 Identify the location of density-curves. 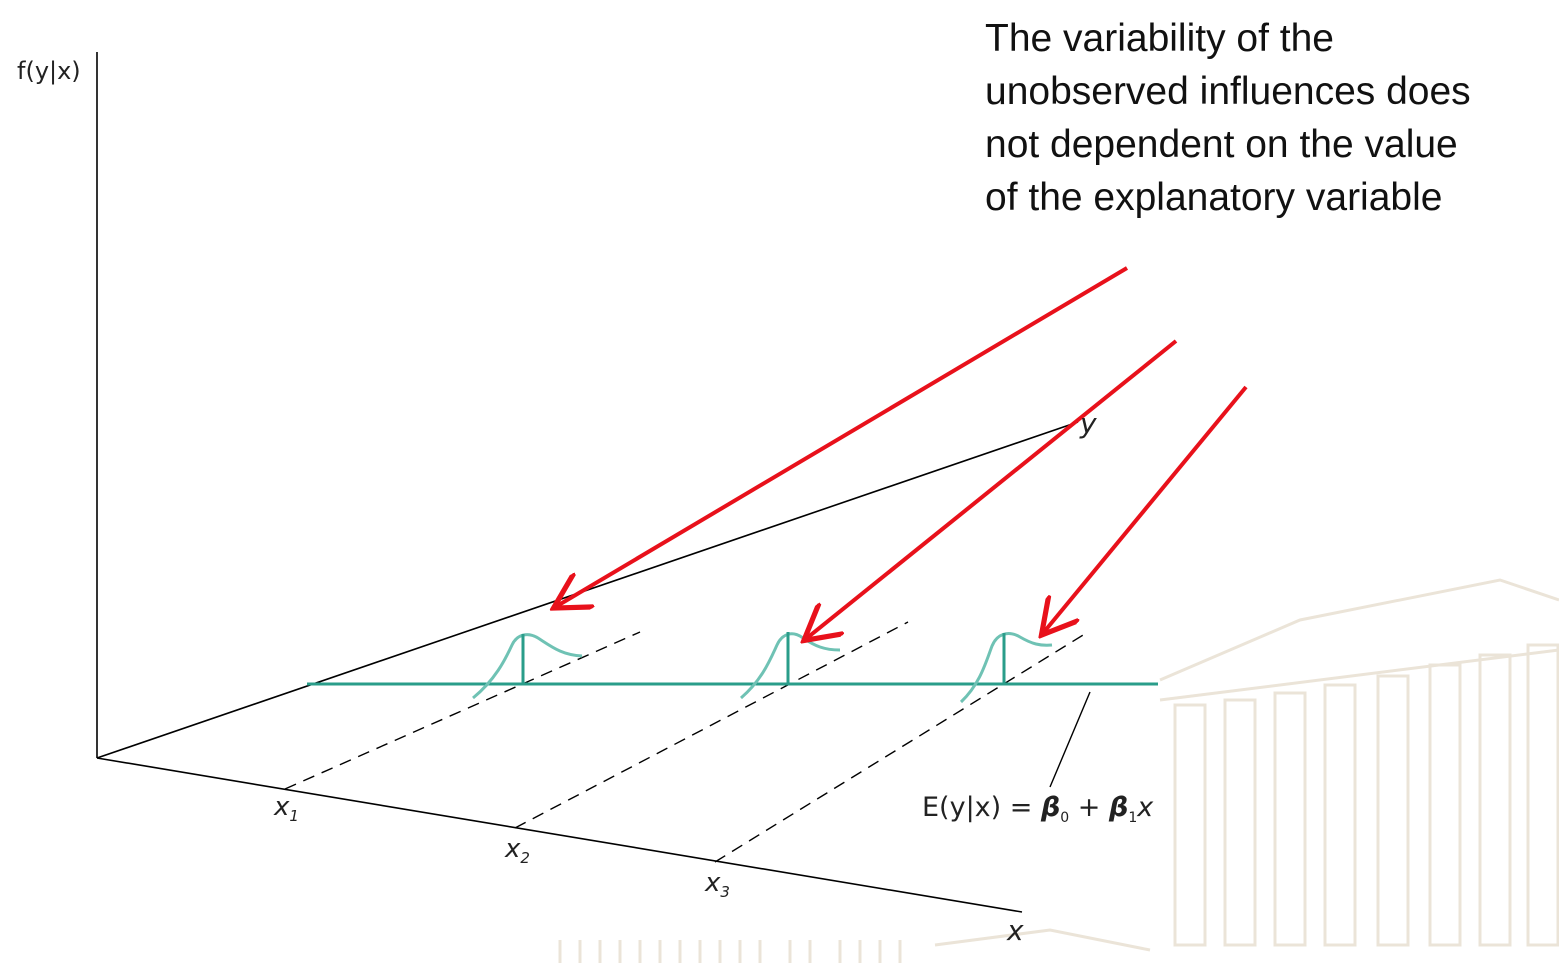
(762, 668).